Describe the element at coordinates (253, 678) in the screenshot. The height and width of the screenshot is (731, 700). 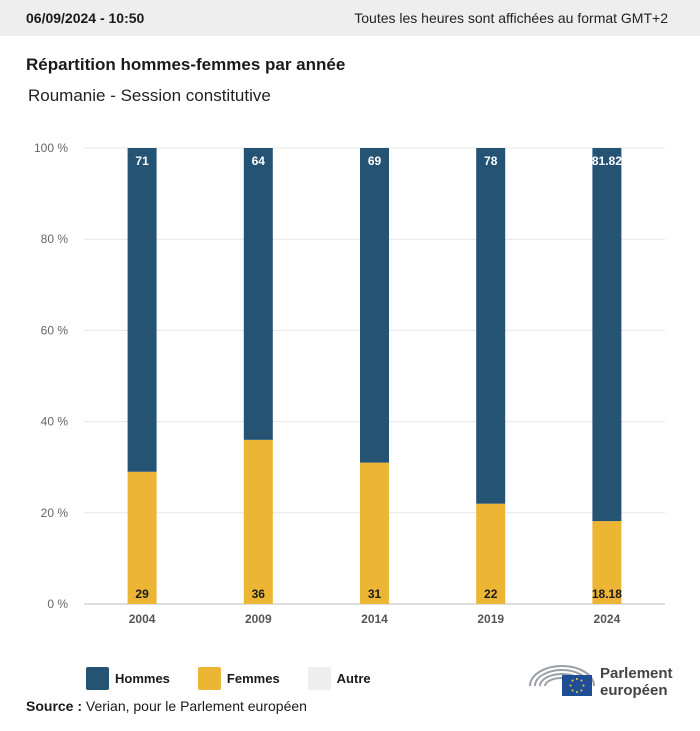
I see `legend-label-femmes: Femmes` at that location.